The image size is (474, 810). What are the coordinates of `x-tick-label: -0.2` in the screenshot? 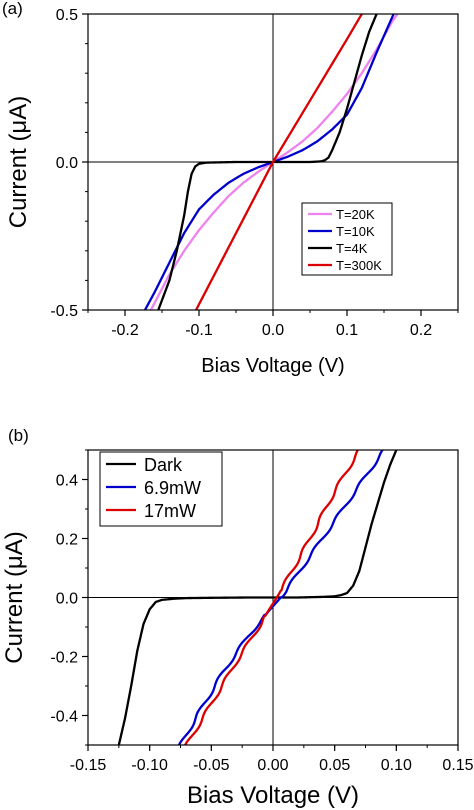 It's located at (125, 330).